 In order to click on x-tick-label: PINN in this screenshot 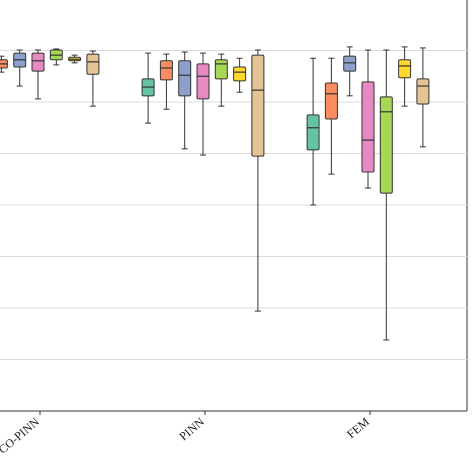, I will do `click(191, 428)`.